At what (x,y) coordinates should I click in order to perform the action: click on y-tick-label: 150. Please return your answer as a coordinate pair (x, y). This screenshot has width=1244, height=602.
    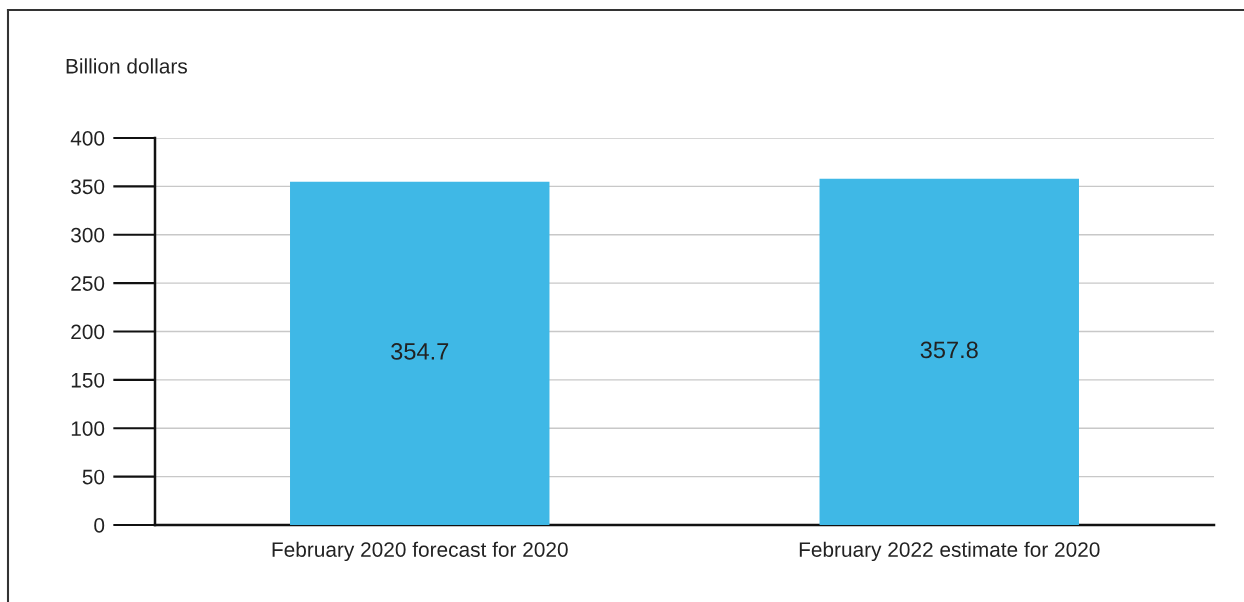
    Looking at the image, I should click on (88, 380).